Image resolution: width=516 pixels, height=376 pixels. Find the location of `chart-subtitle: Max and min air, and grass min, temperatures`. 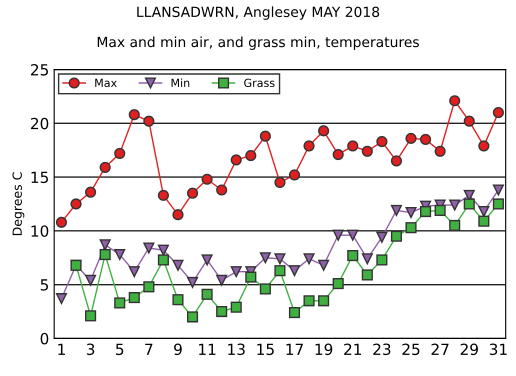

chart-subtitle: Max and min air, and grass min, temperatures is located at coordinates (258, 43).